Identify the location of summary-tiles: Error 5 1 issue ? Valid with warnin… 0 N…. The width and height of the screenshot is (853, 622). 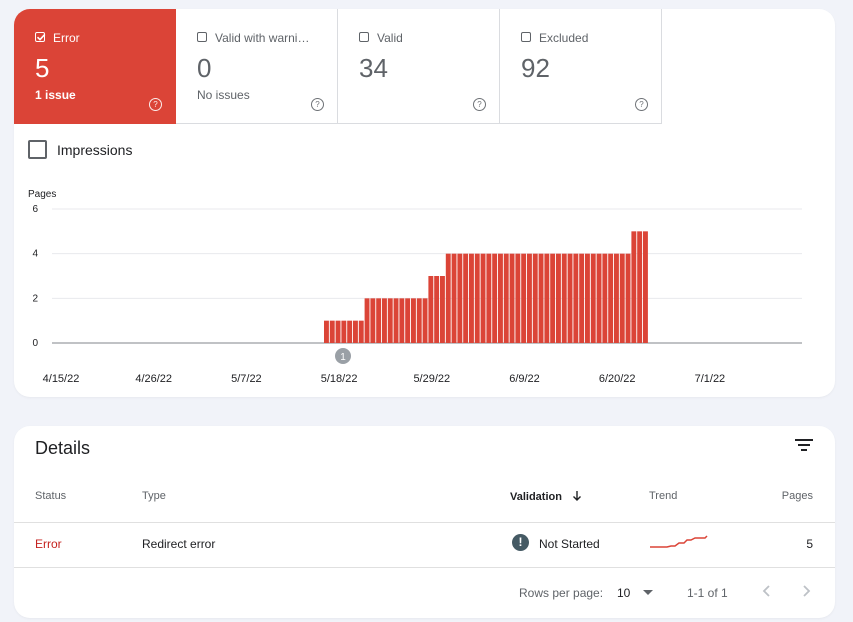
(338, 66).